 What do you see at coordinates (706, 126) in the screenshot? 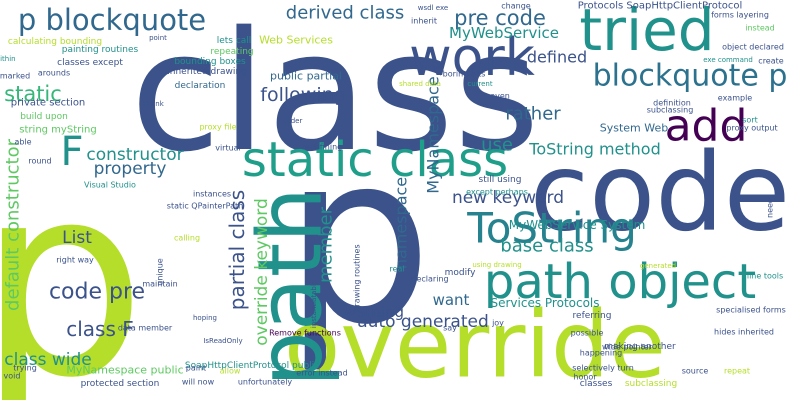
I see `word: add` at bounding box center [706, 126].